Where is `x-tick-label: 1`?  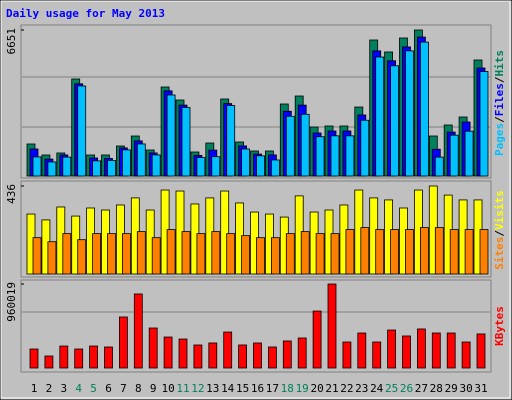
x-tick-label: 1 is located at coordinates (34, 388).